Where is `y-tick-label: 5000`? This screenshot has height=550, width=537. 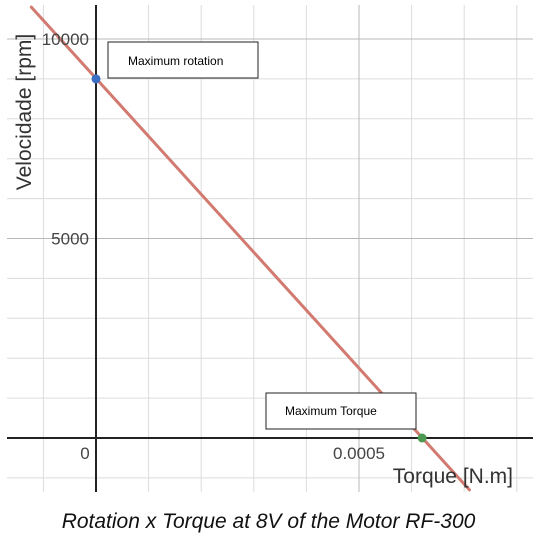
y-tick-label: 5000 is located at coordinates (70, 239).